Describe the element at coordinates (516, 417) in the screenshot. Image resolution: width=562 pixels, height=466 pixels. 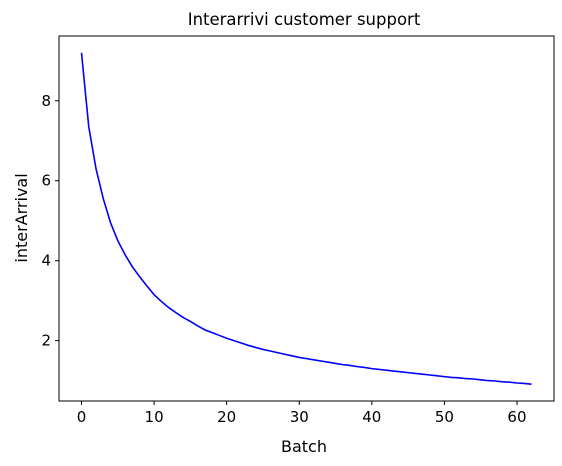
I see `x-tick-label: 60` at that location.